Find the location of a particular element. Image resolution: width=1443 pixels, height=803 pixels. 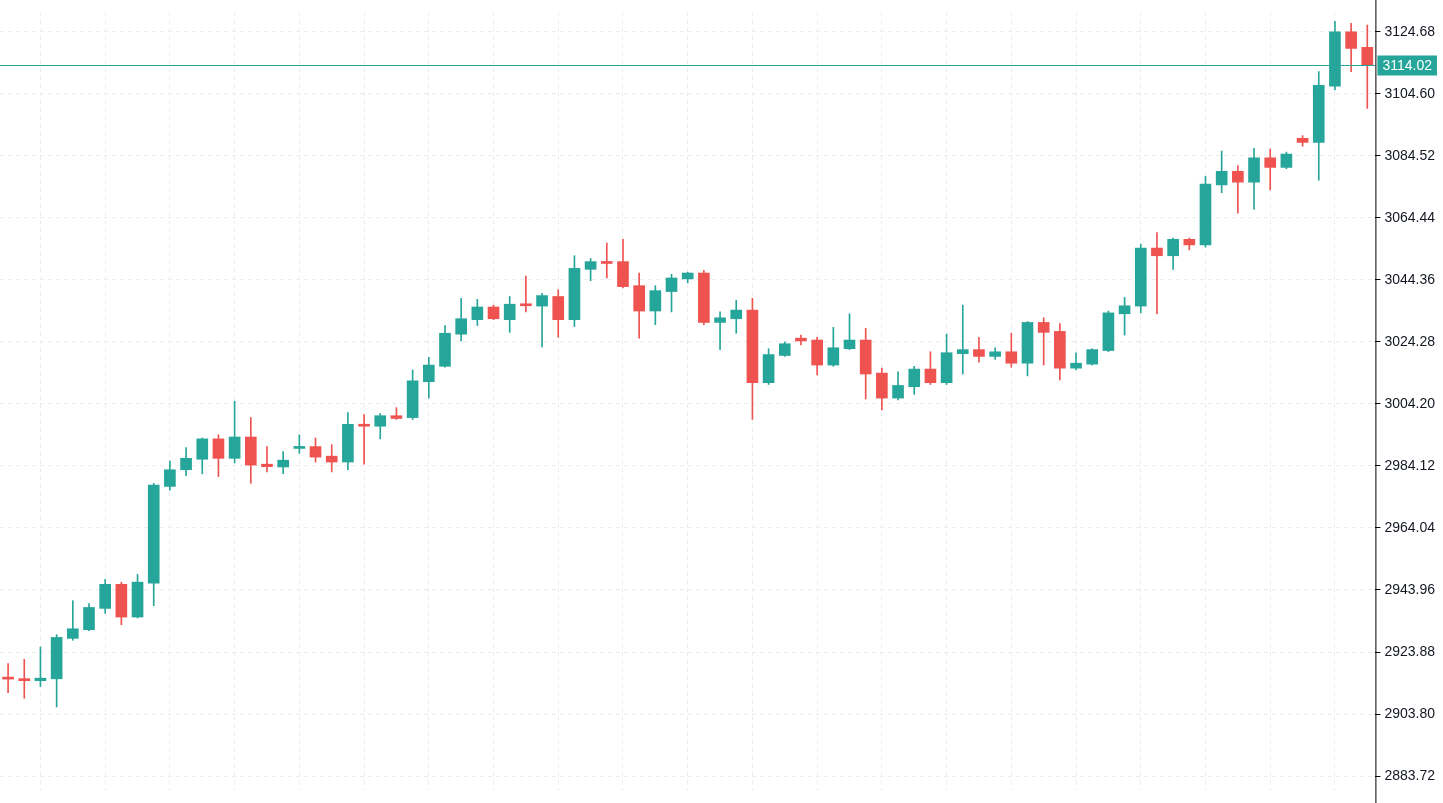

y-tick-label: 2943.96 is located at coordinates (1410, 588).